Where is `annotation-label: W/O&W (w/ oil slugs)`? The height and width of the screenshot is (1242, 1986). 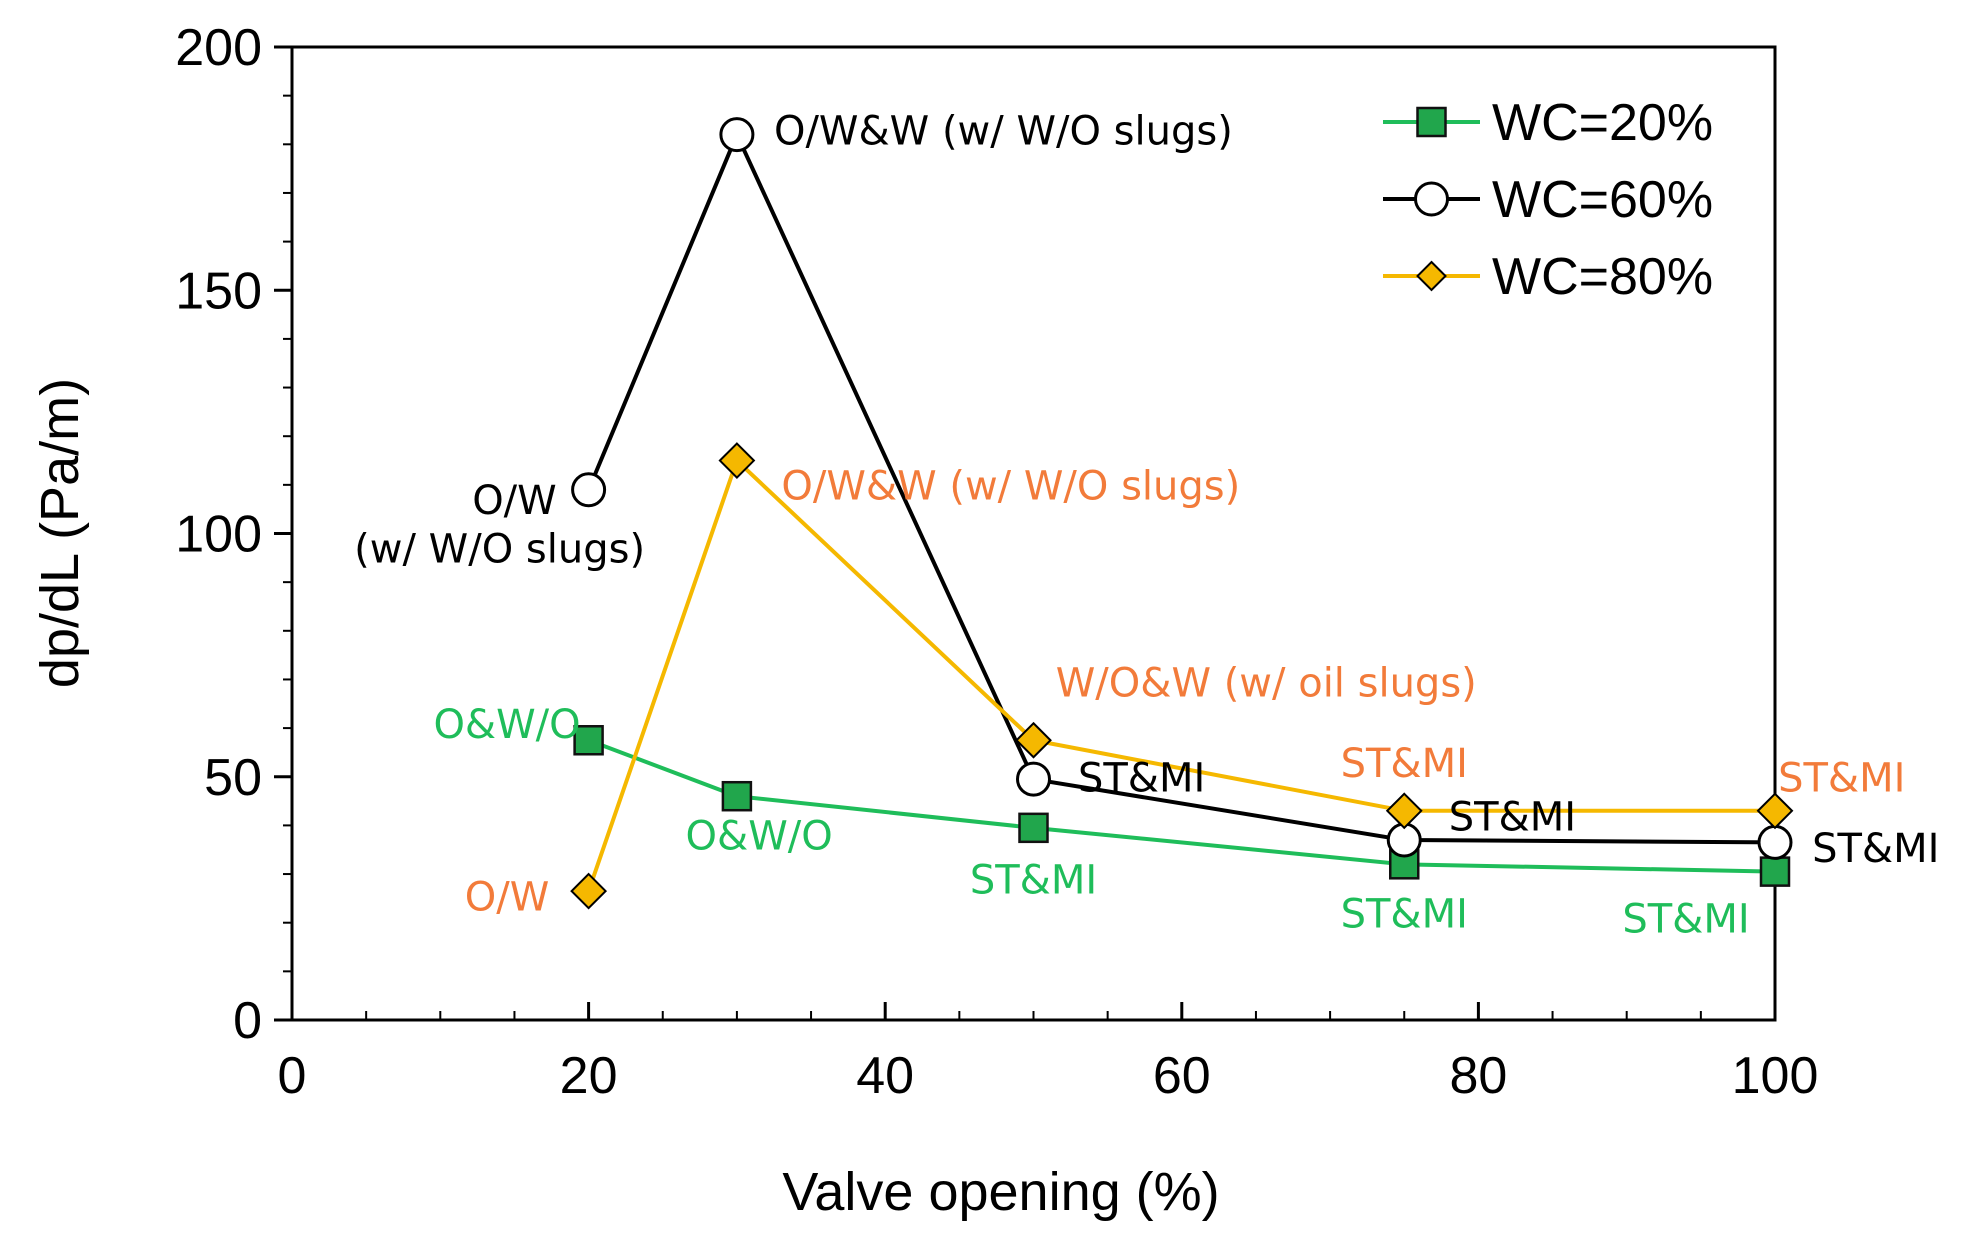 annotation-label: W/O&W (w/ oil slugs) is located at coordinates (1266, 683).